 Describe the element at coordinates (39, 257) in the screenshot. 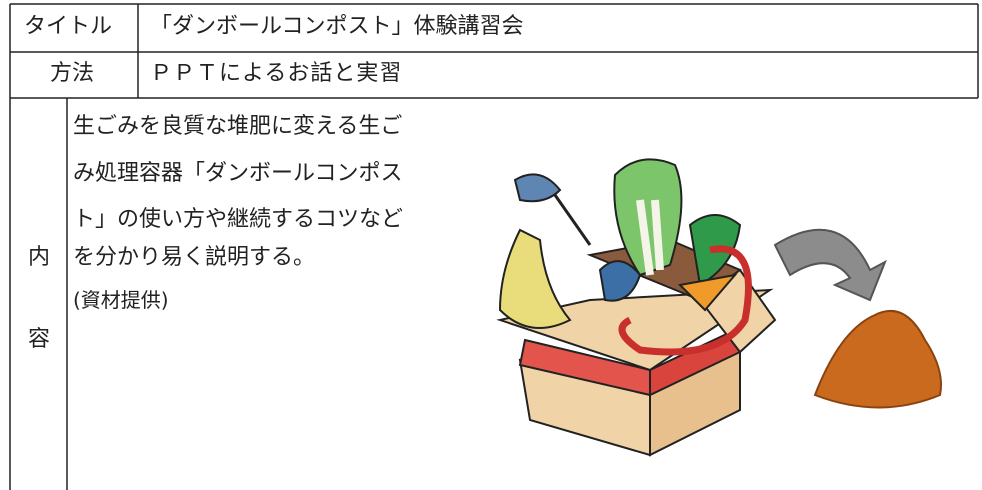

I see `content-label: 内` at that location.